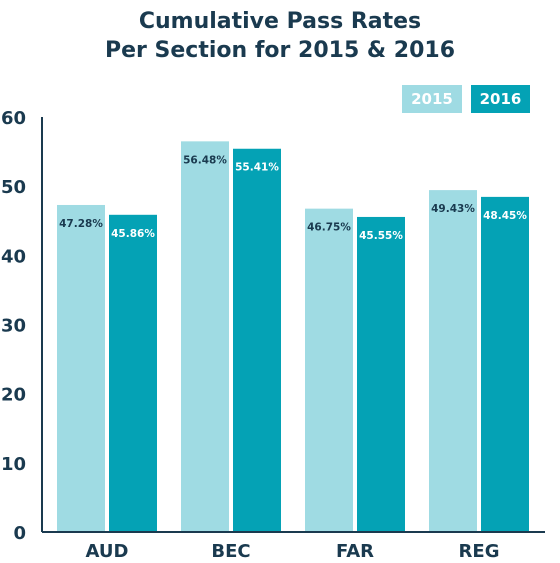  What do you see at coordinates (500, 99) in the screenshot?
I see `legend-item-2016: 2016` at bounding box center [500, 99].